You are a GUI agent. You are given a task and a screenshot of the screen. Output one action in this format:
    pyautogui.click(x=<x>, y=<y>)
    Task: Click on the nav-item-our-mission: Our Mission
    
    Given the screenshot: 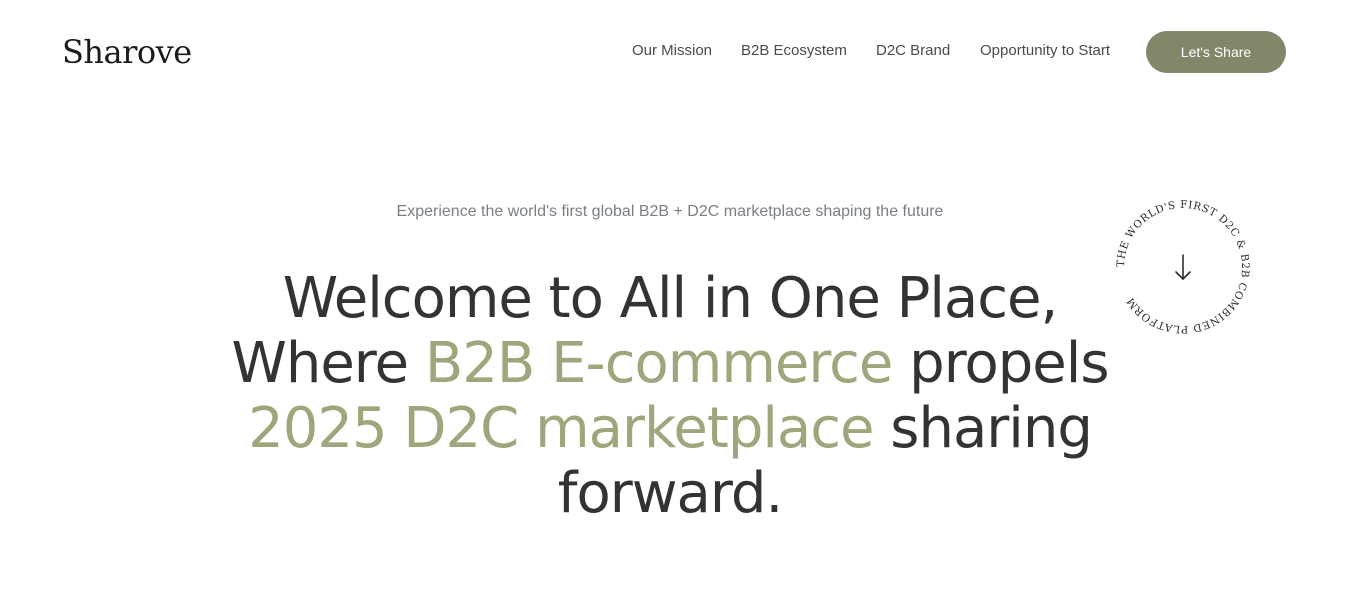 What is the action you would take?
    pyautogui.click(x=672, y=50)
    